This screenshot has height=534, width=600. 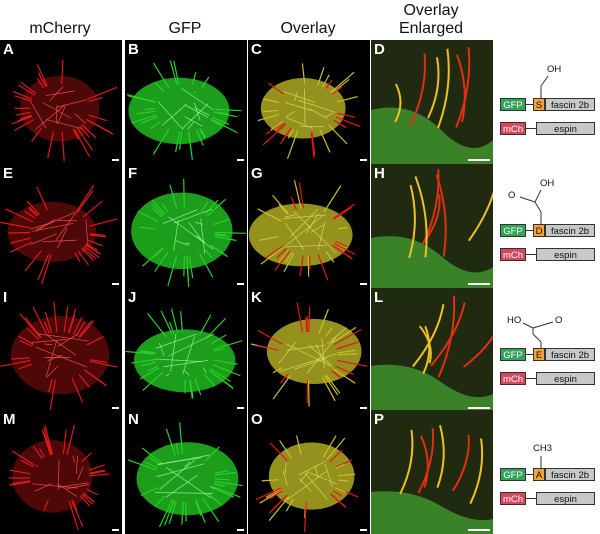 I want to click on panel-gfp-4: N, so click(x=186, y=472).